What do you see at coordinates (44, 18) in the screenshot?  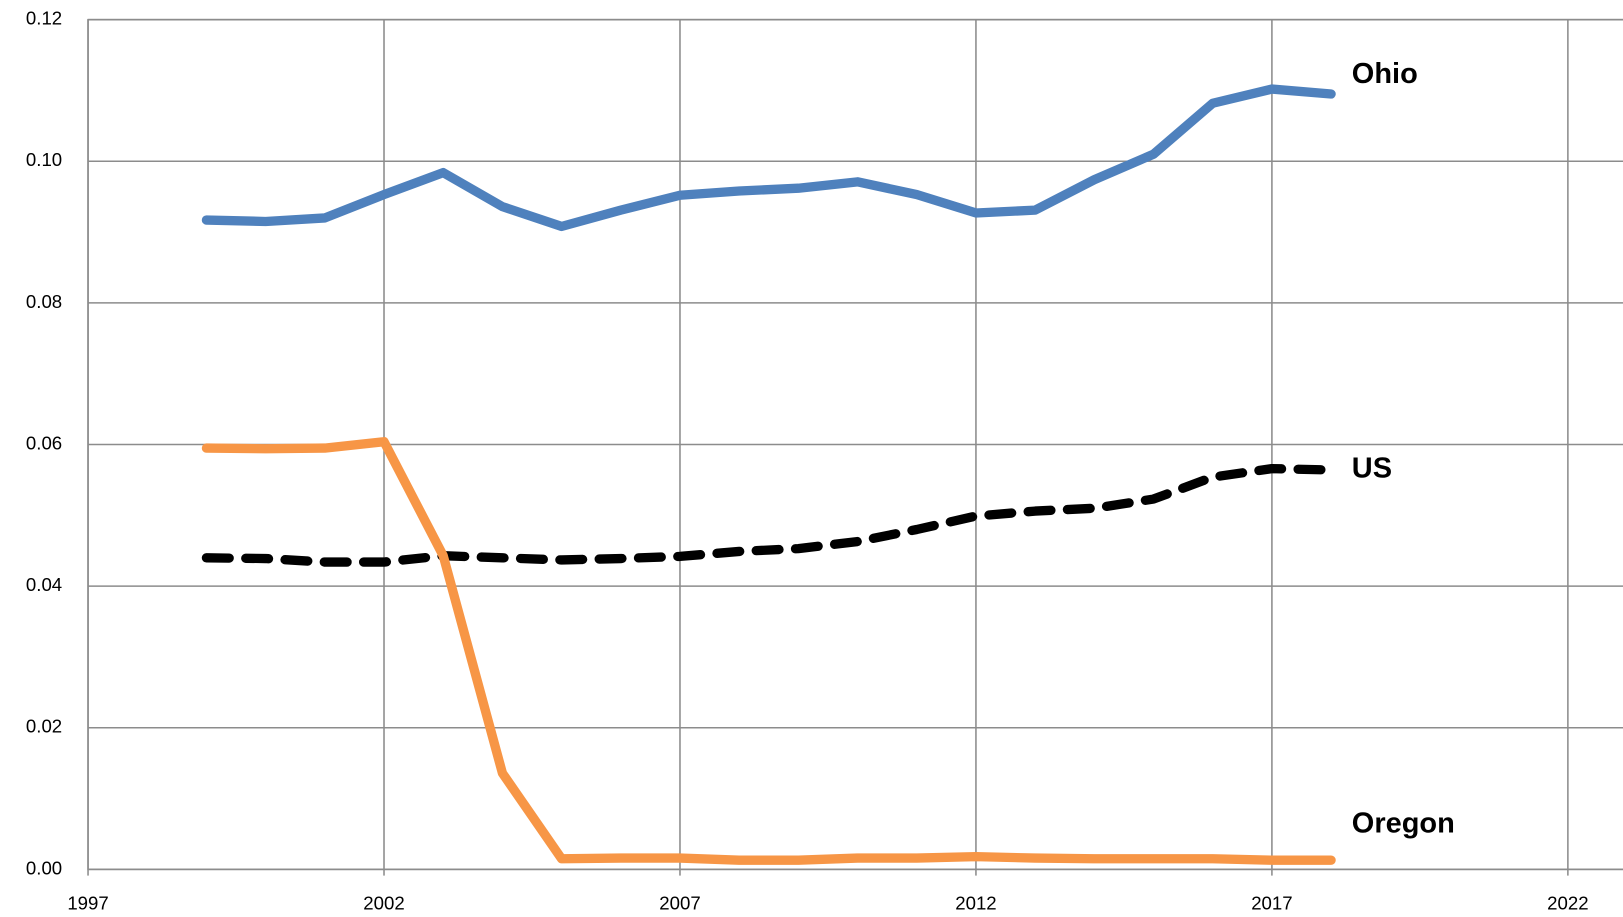 I see `y-tick-label: 0.12` at bounding box center [44, 18].